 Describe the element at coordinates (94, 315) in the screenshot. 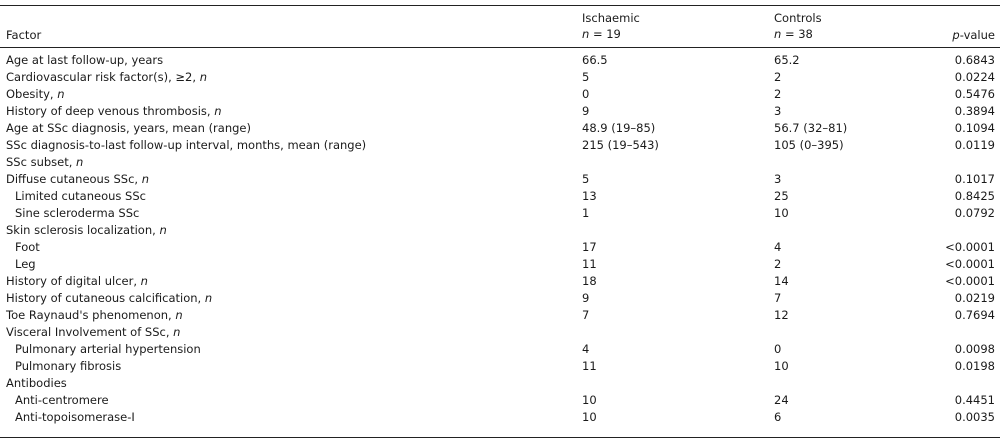

I see `row-factor: Toe Raynaud's phenomenon, n` at that location.